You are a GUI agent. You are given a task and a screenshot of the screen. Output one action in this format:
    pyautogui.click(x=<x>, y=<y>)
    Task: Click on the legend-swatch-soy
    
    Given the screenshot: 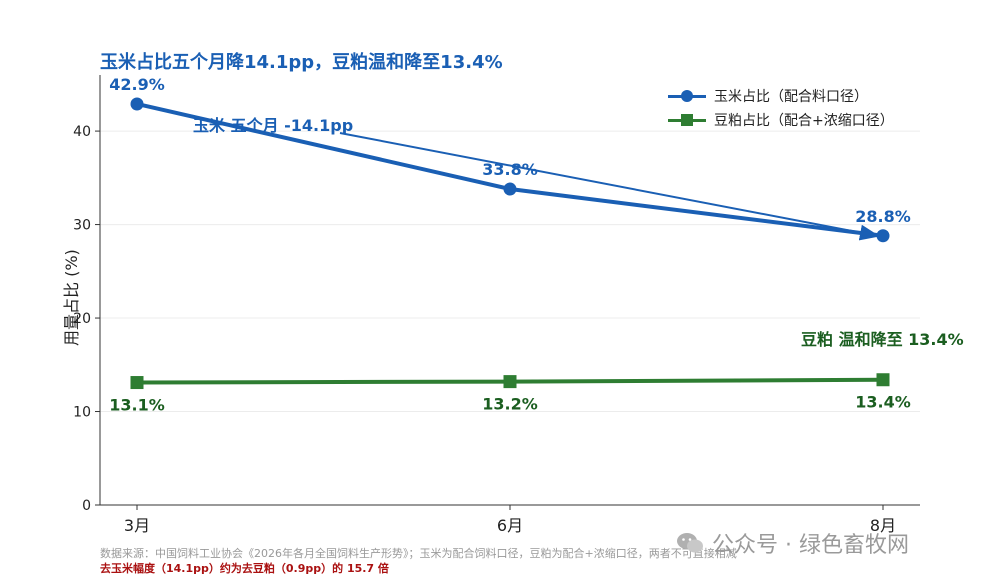 What is the action you would take?
    pyautogui.click(x=687, y=120)
    